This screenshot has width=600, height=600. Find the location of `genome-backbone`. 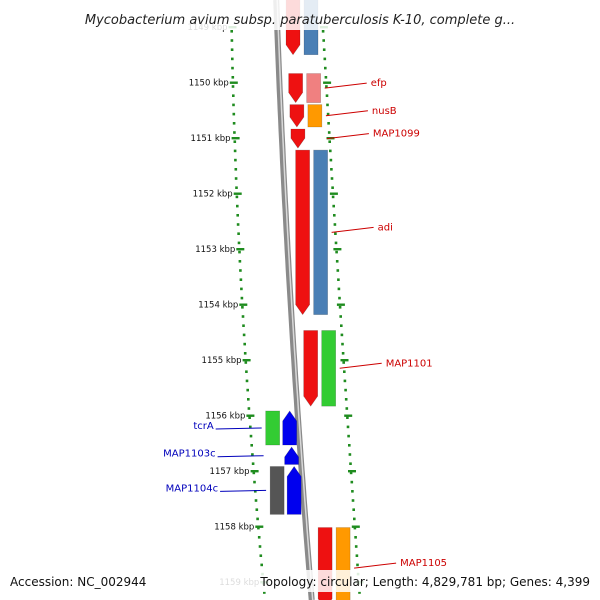

genome-backbone is located at coordinates (294, 300).